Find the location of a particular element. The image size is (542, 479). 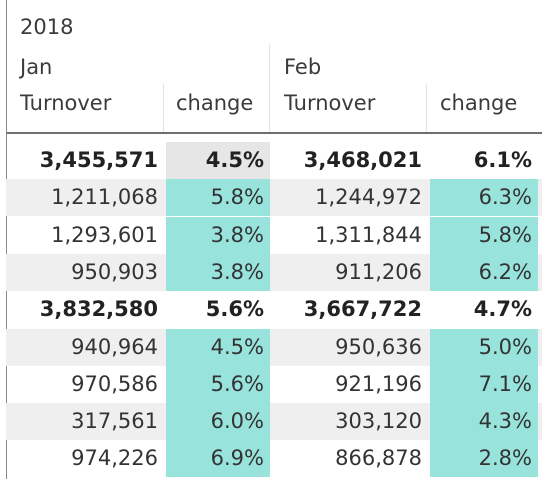

column-header-feb-turnover: Turnover is located at coordinates (330, 103).